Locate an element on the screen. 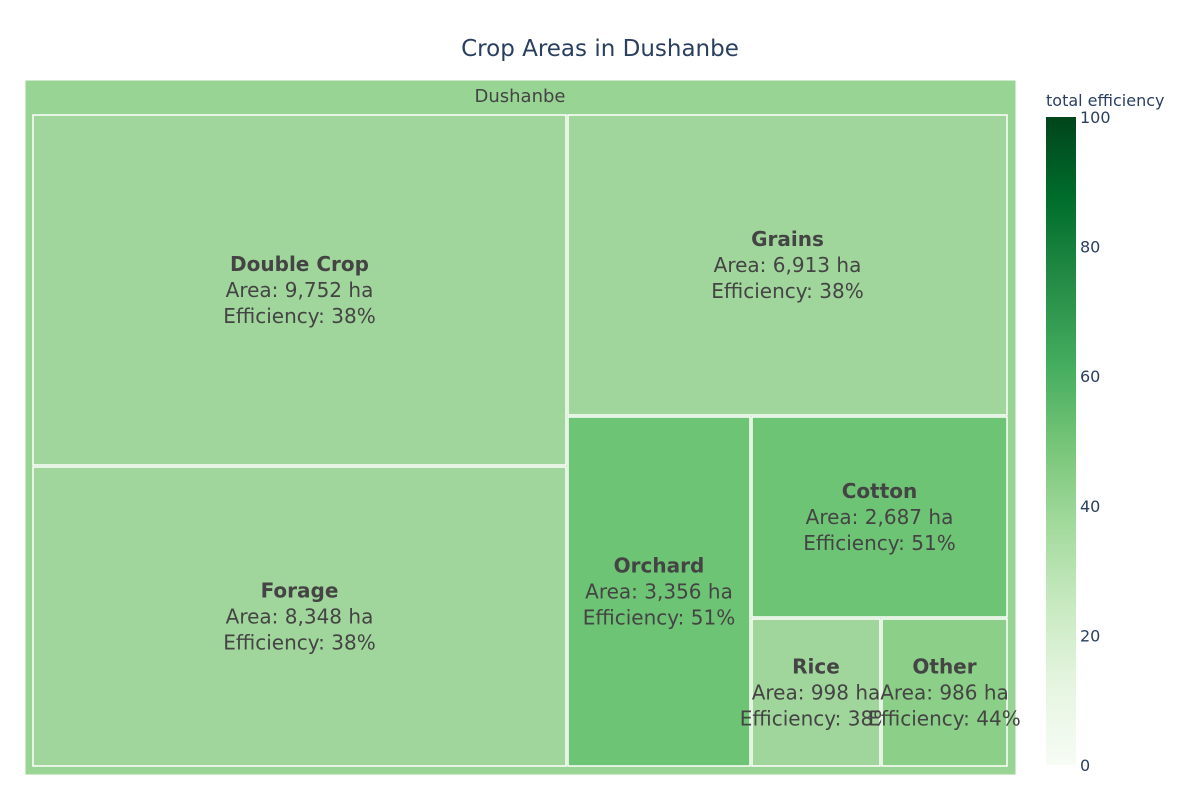 The width and height of the screenshot is (1200, 800). tile-efficiency-other: Efficiency: 44% is located at coordinates (944, 719).